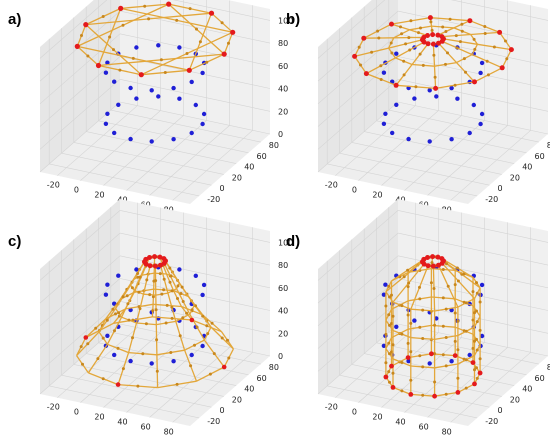 This screenshot has height=445, width=550. I want to click on x-tick-label: 20, so click(377, 417).